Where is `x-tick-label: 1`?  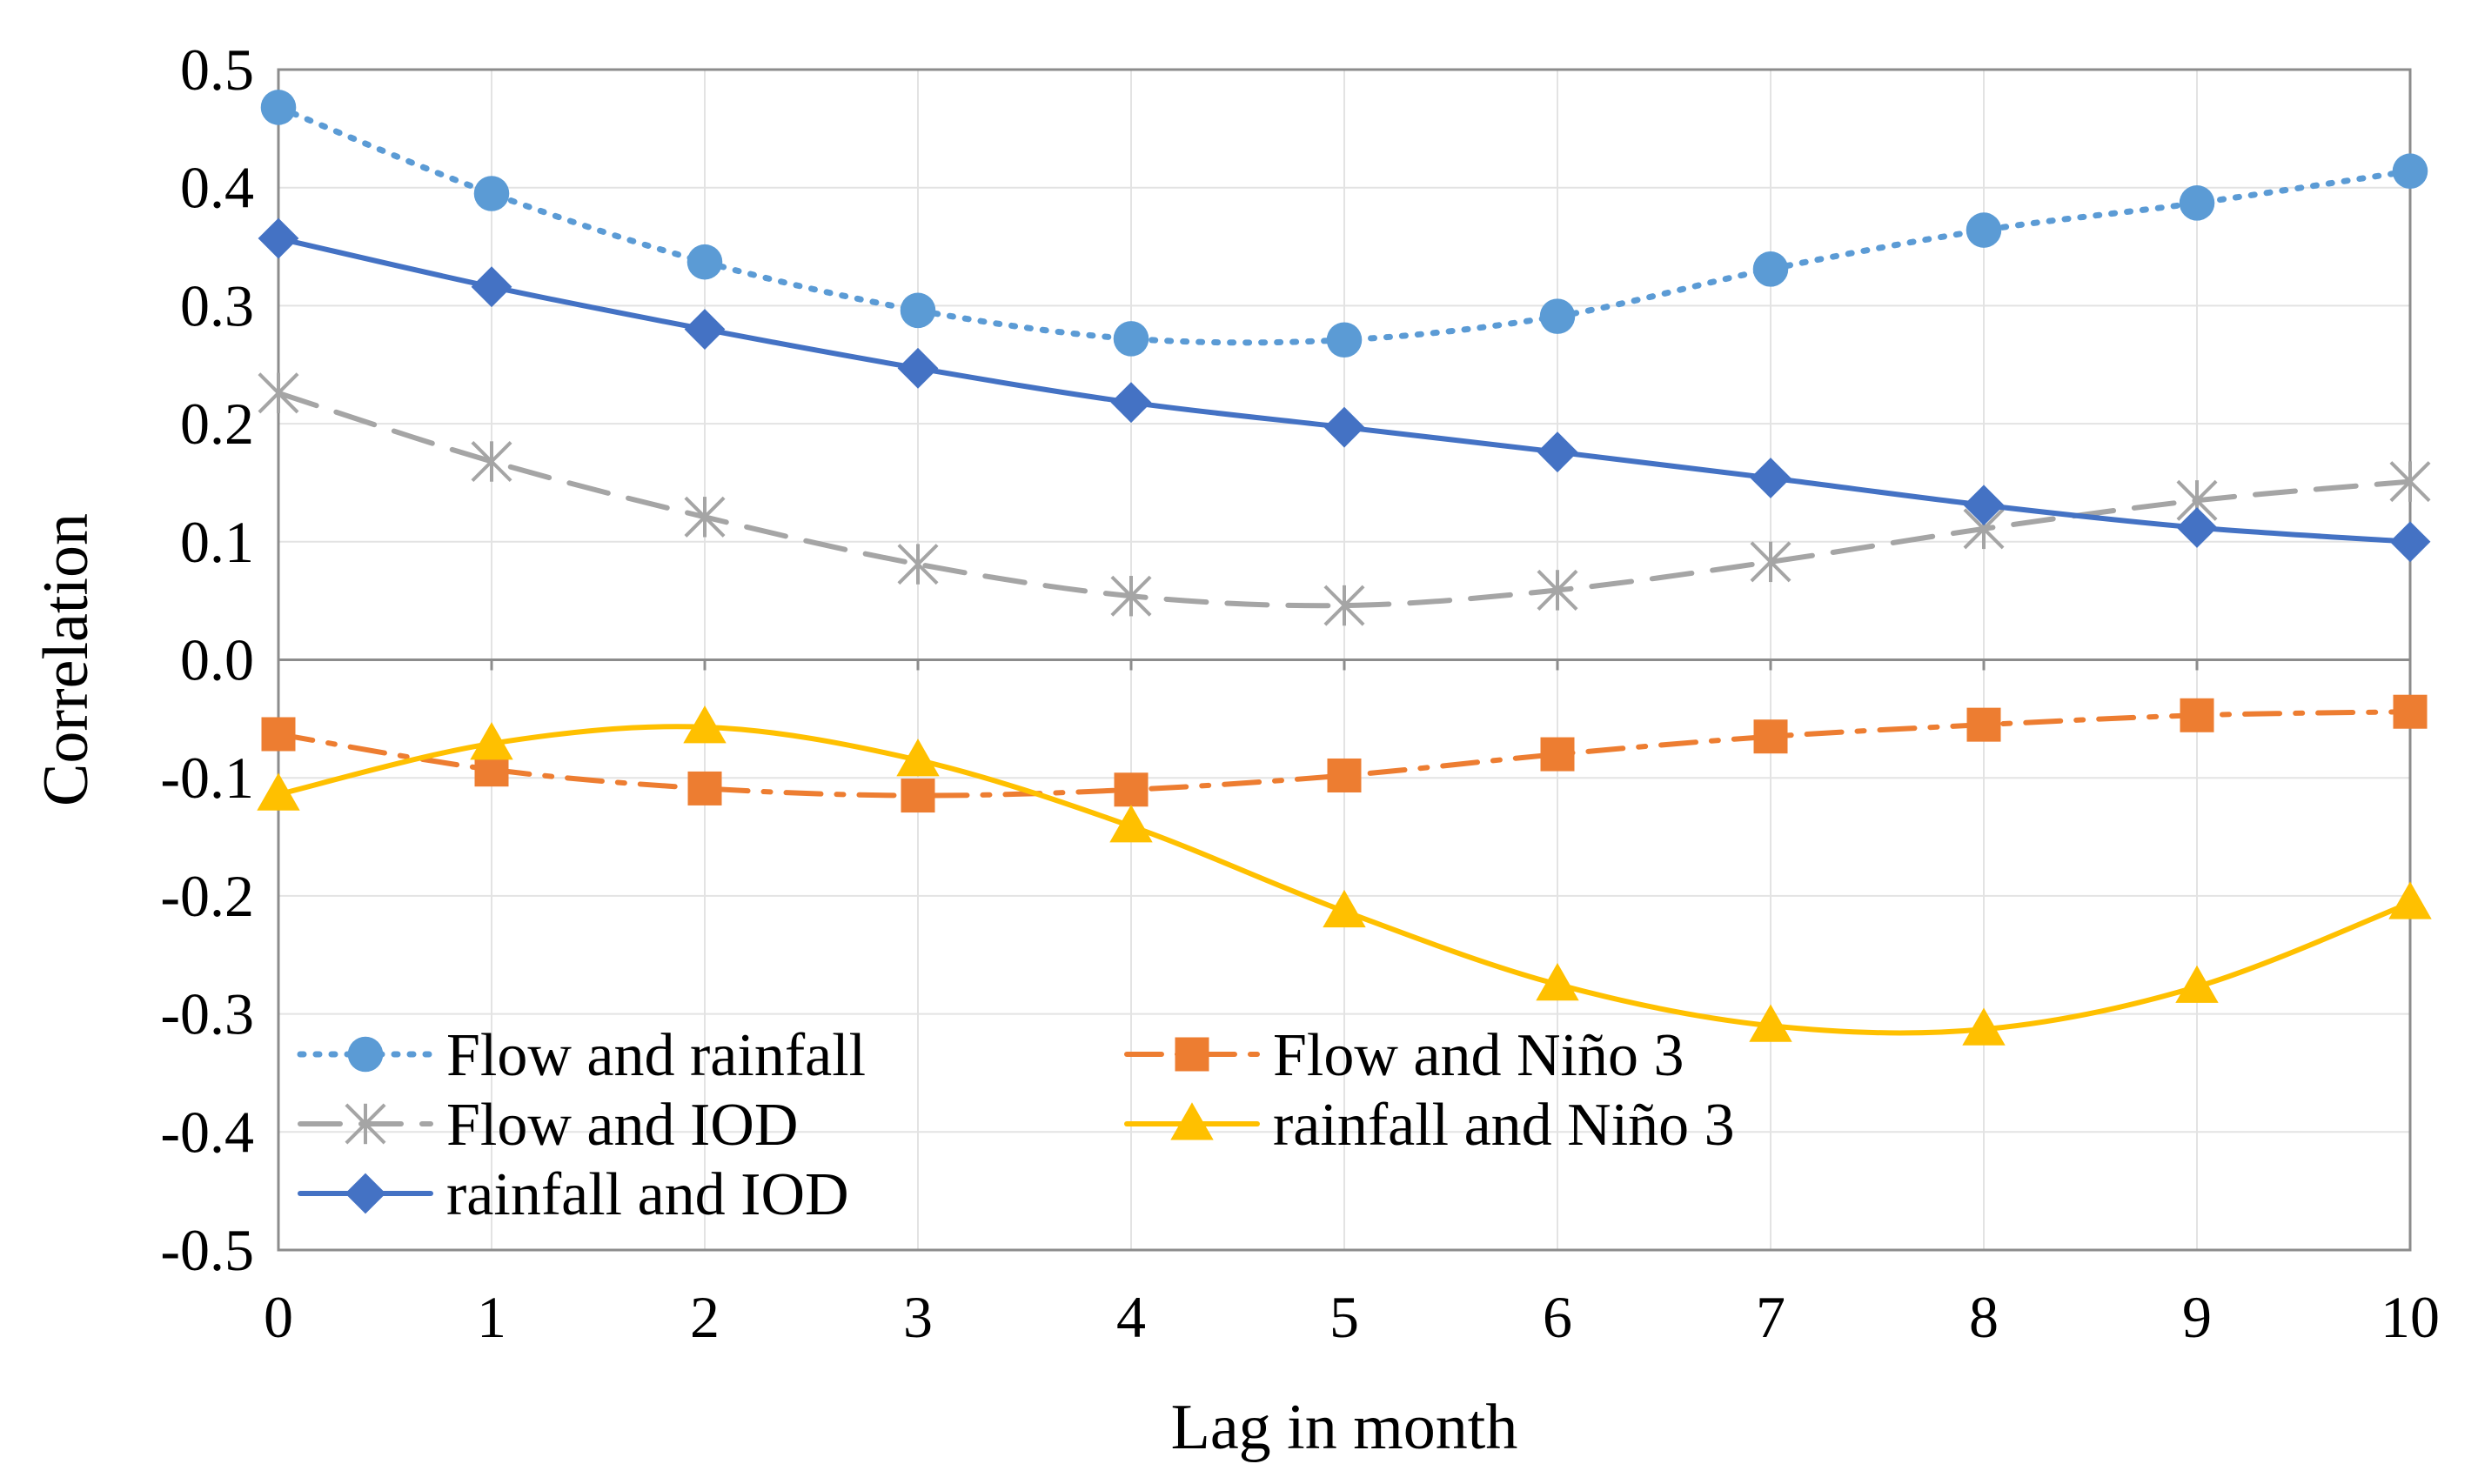
x-tick-label: 1 is located at coordinates (491, 1317).